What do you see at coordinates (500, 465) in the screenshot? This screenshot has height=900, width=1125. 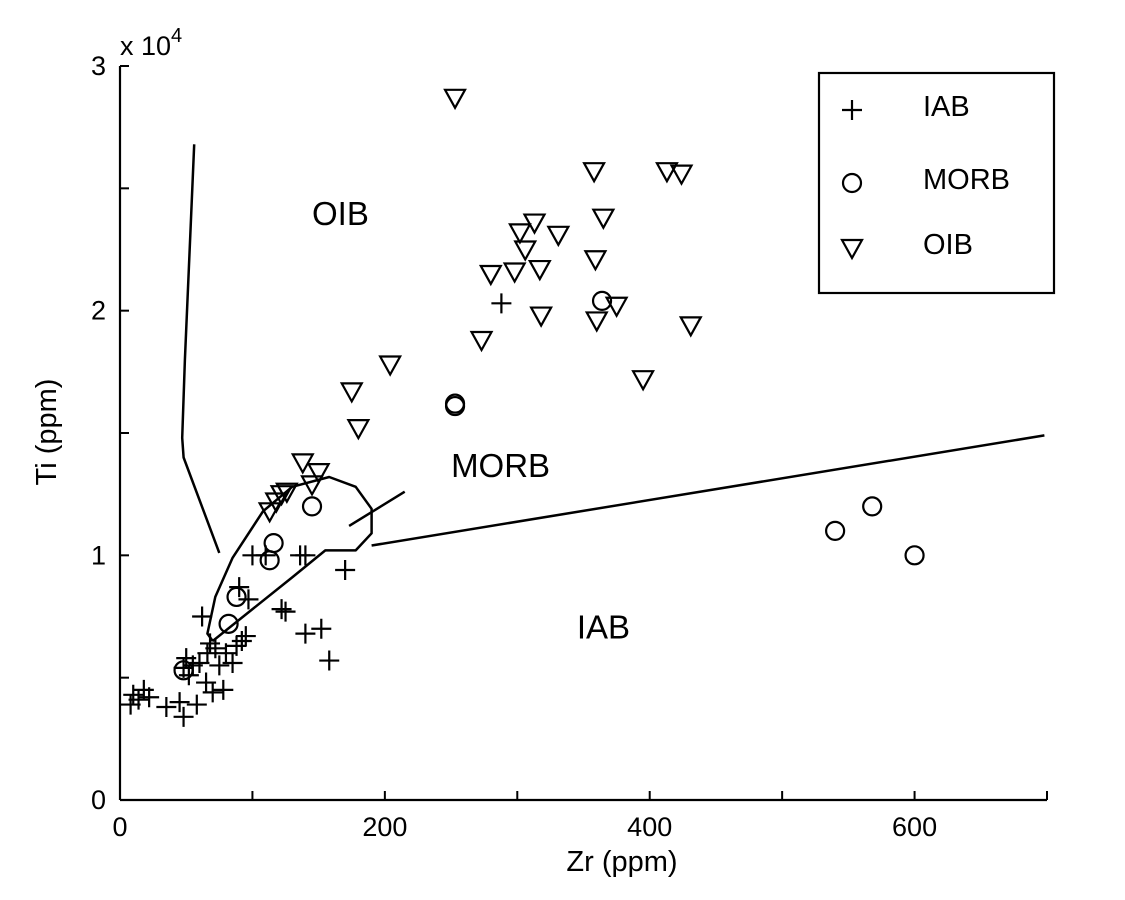 I see `field-label-morb: MORB` at bounding box center [500, 465].